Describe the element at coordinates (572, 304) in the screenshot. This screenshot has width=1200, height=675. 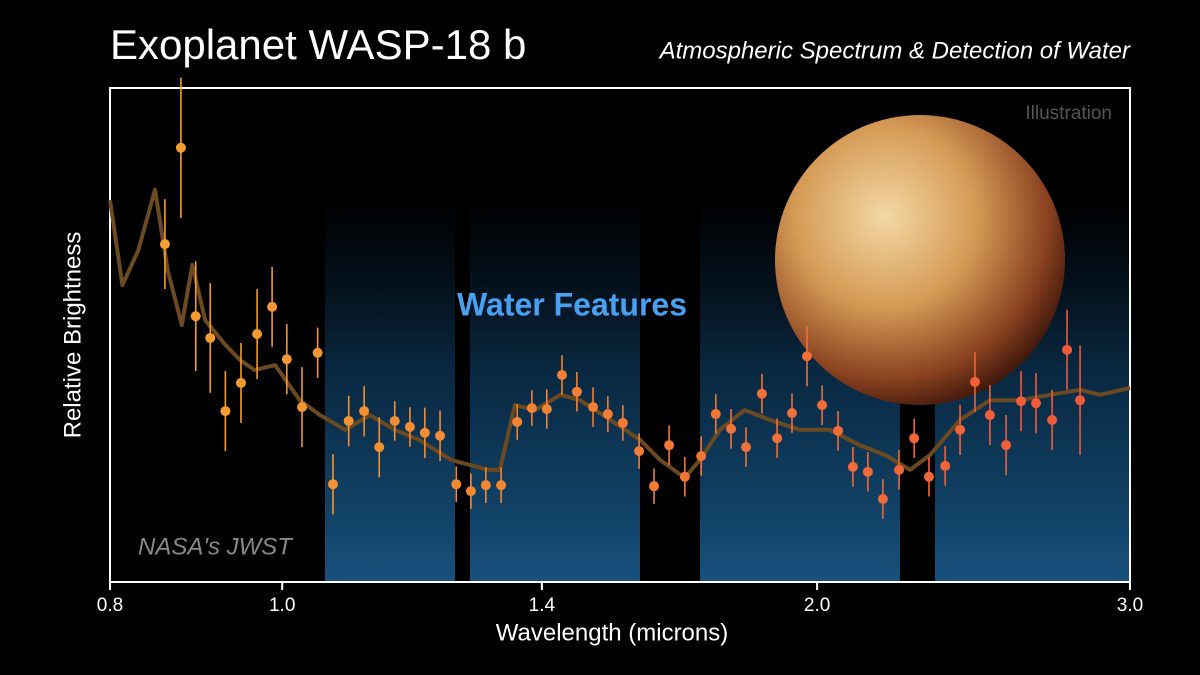
I see `water-features-label: Water Features` at that location.